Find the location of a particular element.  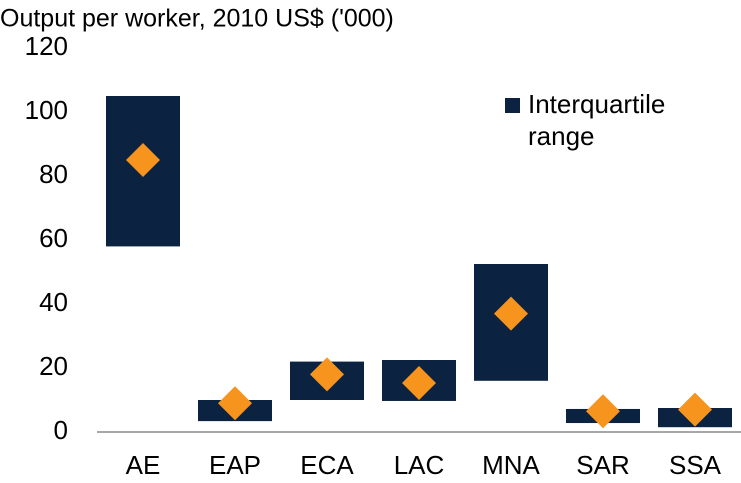

y-tick-label: 0 is located at coordinates (61, 430).